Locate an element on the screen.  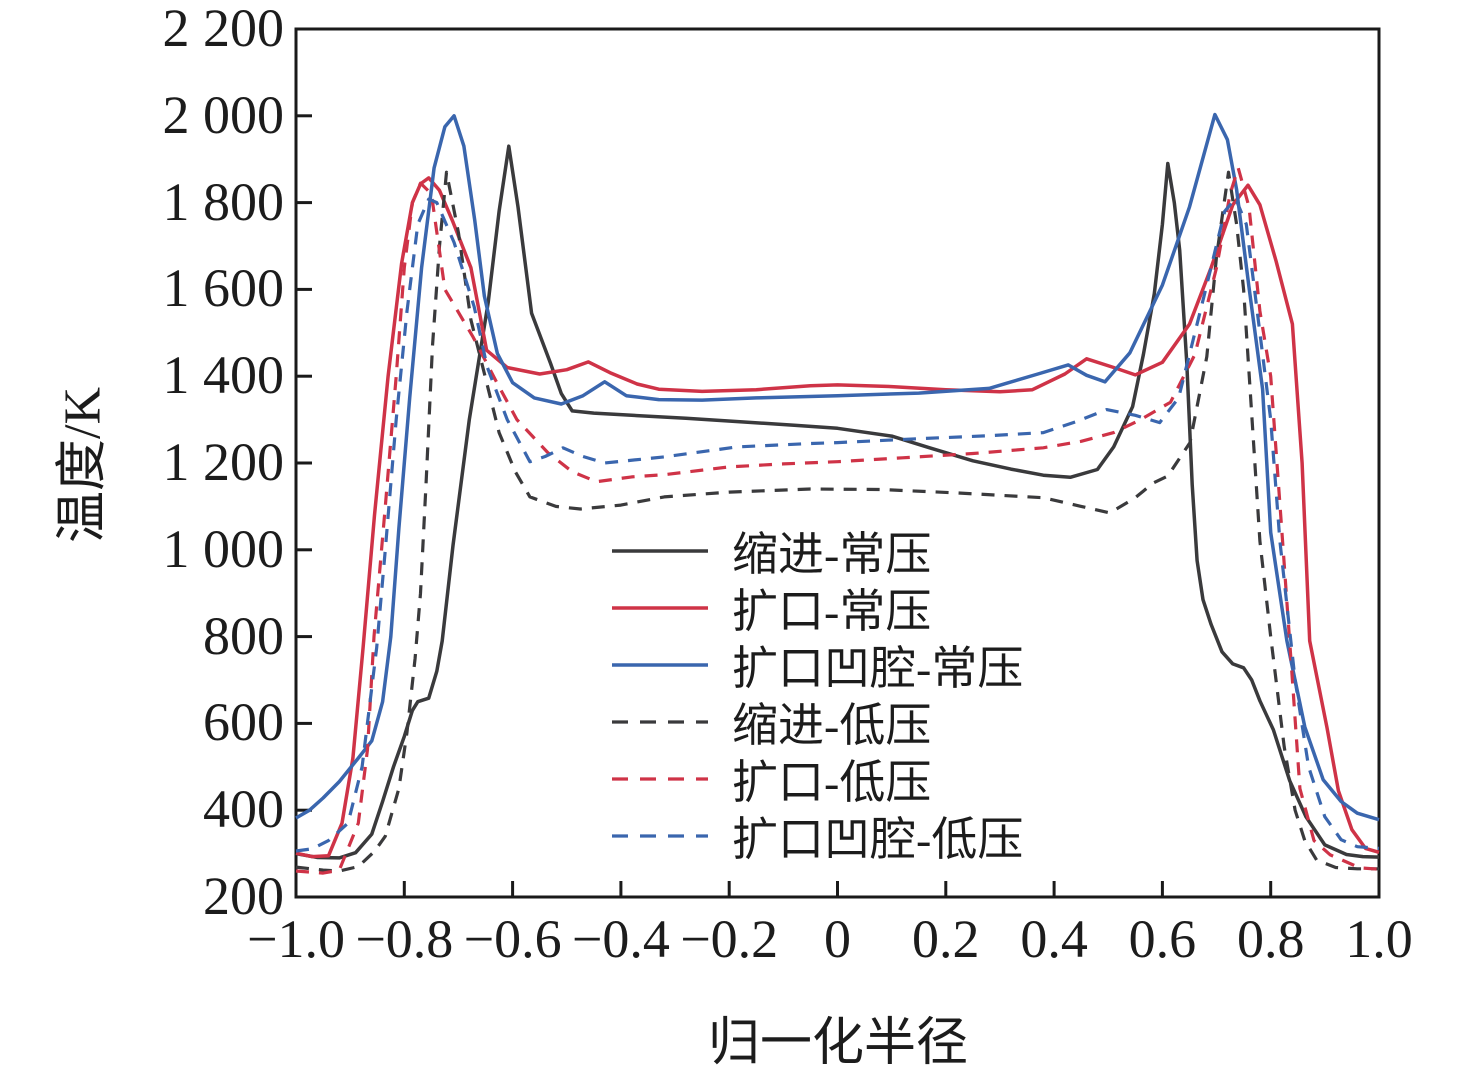
legend-item-shrink-normal-pressure: 缩进-常压 is located at coordinates (817, 551).